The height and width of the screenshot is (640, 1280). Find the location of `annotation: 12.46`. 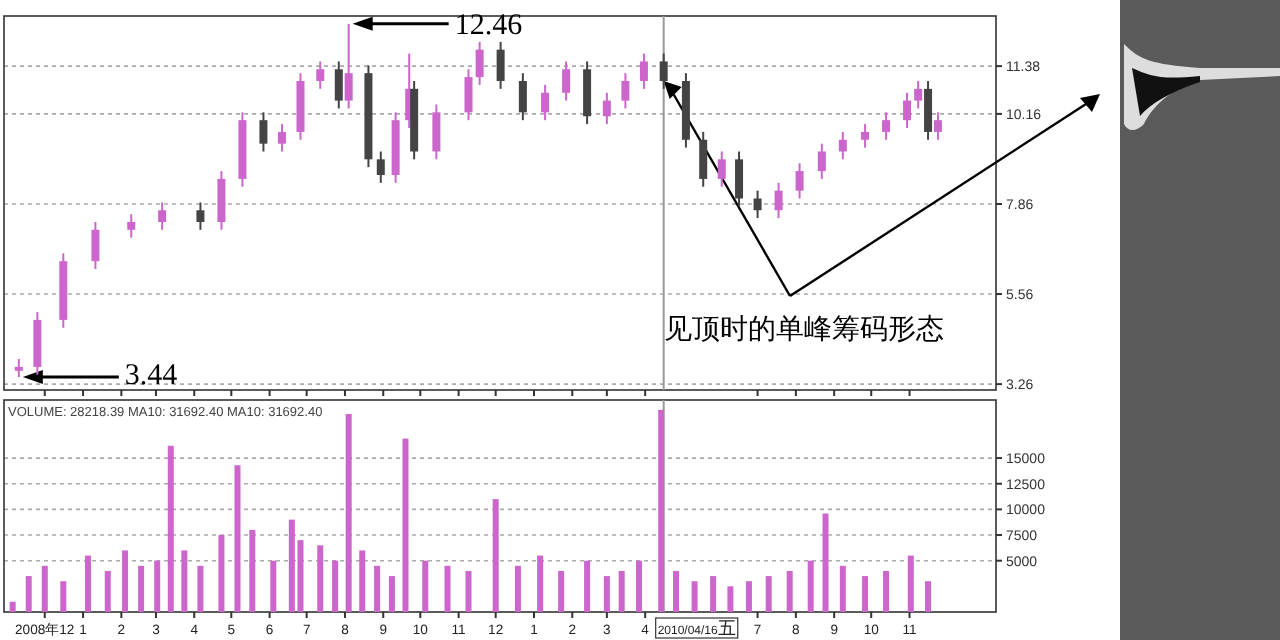

annotation: 12.46 is located at coordinates (489, 25).